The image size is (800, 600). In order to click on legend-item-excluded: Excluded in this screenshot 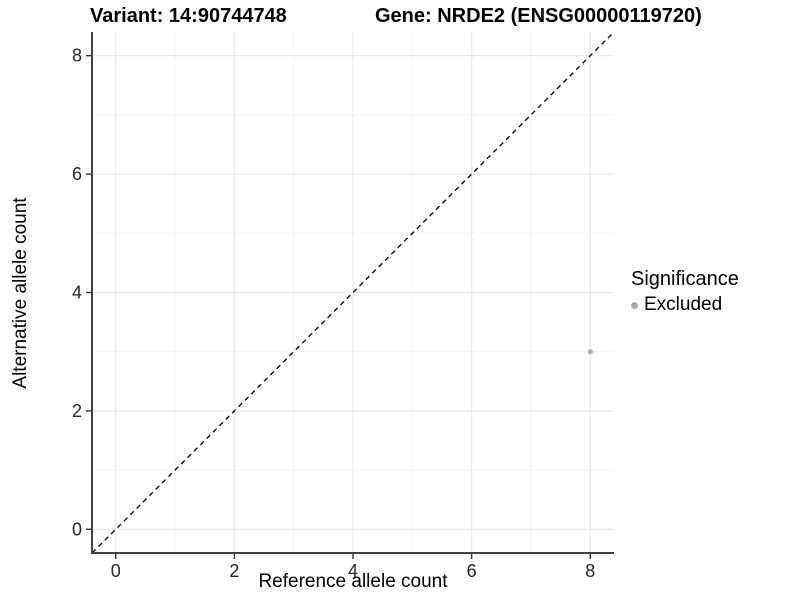, I will do `click(685, 305)`.